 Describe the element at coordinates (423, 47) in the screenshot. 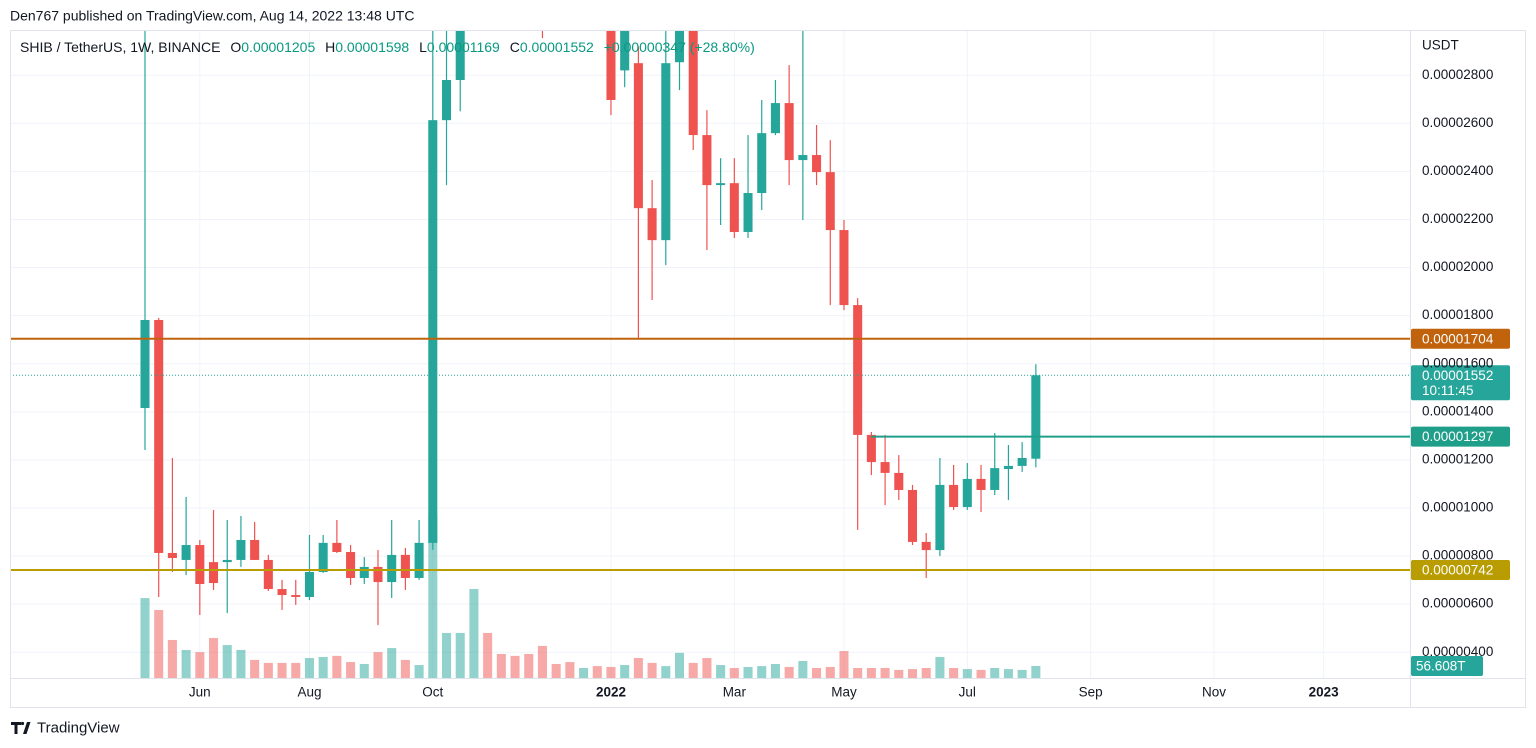

I see `legend-label: L` at that location.